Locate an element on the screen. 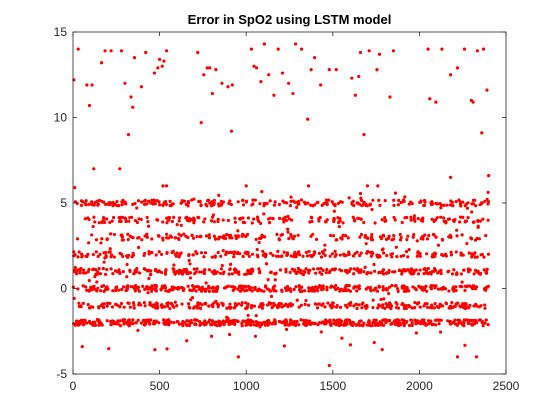 The width and height of the screenshot is (560, 420). x-tick-label: 1000 is located at coordinates (246, 386).